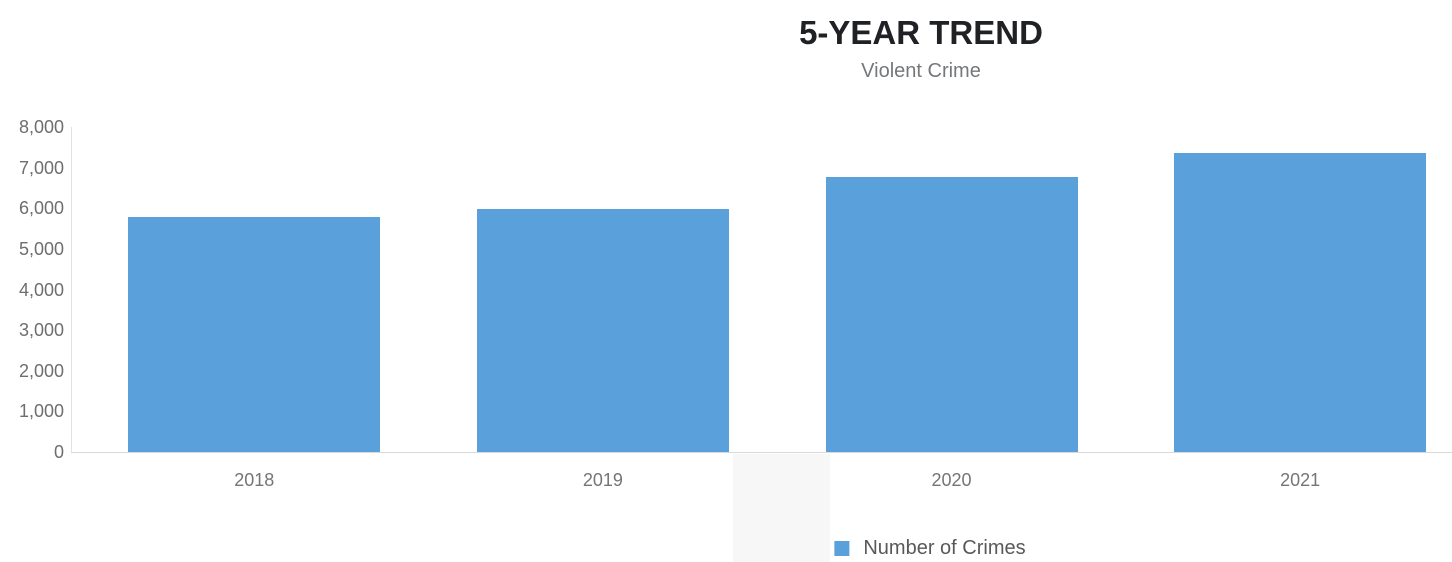 The height and width of the screenshot is (562, 1452). I want to click on x-axis-tick-label: 2018, so click(254, 480).